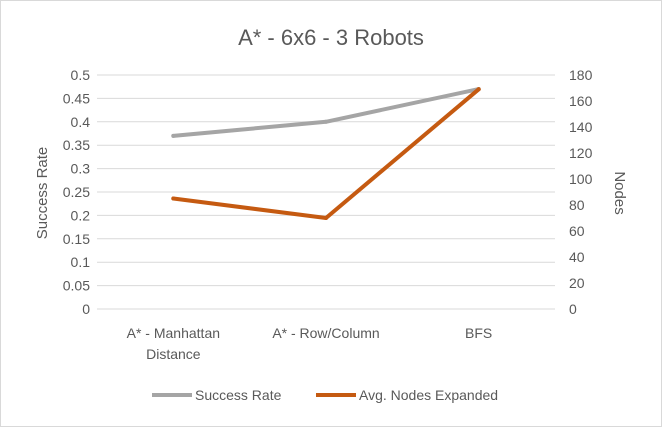  Describe the element at coordinates (428, 395) in the screenshot. I see `legend-label: Avg. Nodes Expanded` at that location.